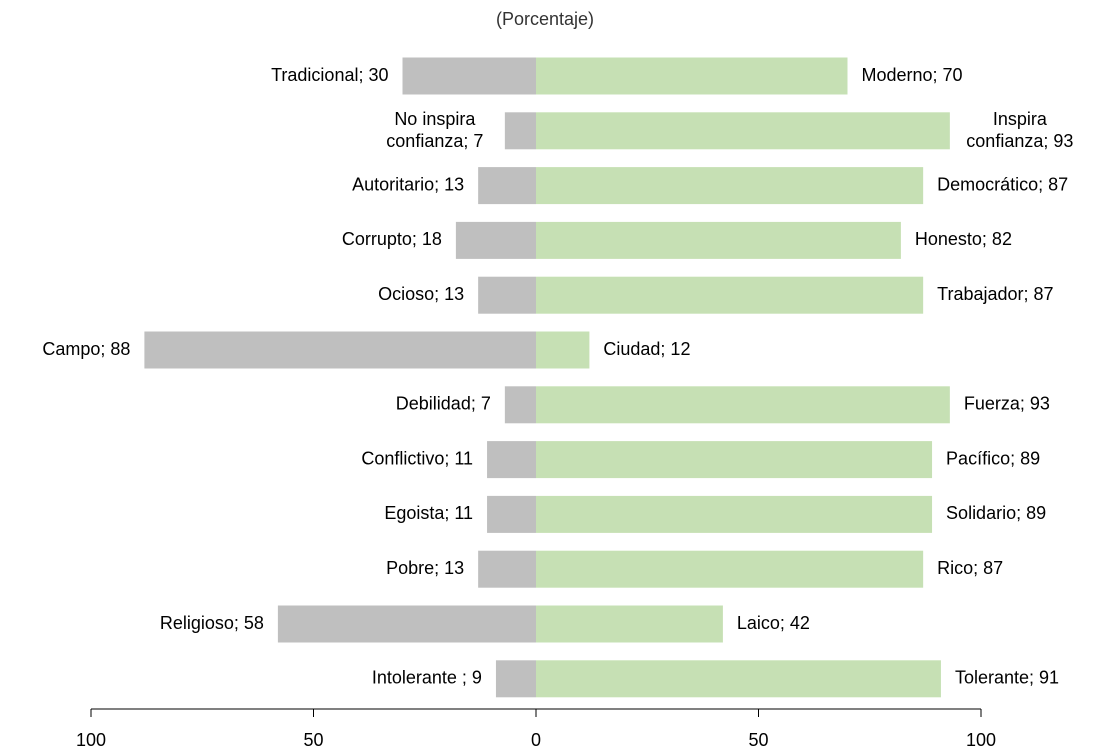 The width and height of the screenshot is (1120, 749). Describe the element at coordinates (428, 513) in the screenshot. I see `data-label: Egoista; 11` at that location.